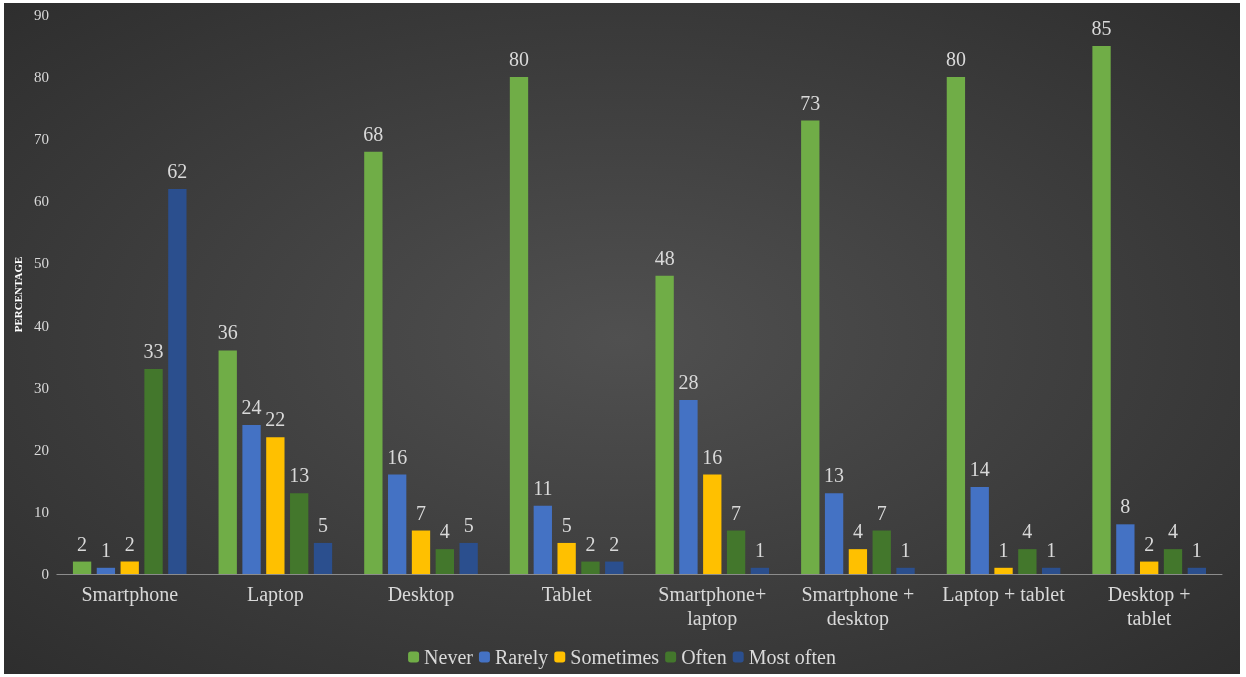 This screenshot has width=1246, height=677. What do you see at coordinates (275, 419) in the screenshot?
I see `data-label: 22` at bounding box center [275, 419].